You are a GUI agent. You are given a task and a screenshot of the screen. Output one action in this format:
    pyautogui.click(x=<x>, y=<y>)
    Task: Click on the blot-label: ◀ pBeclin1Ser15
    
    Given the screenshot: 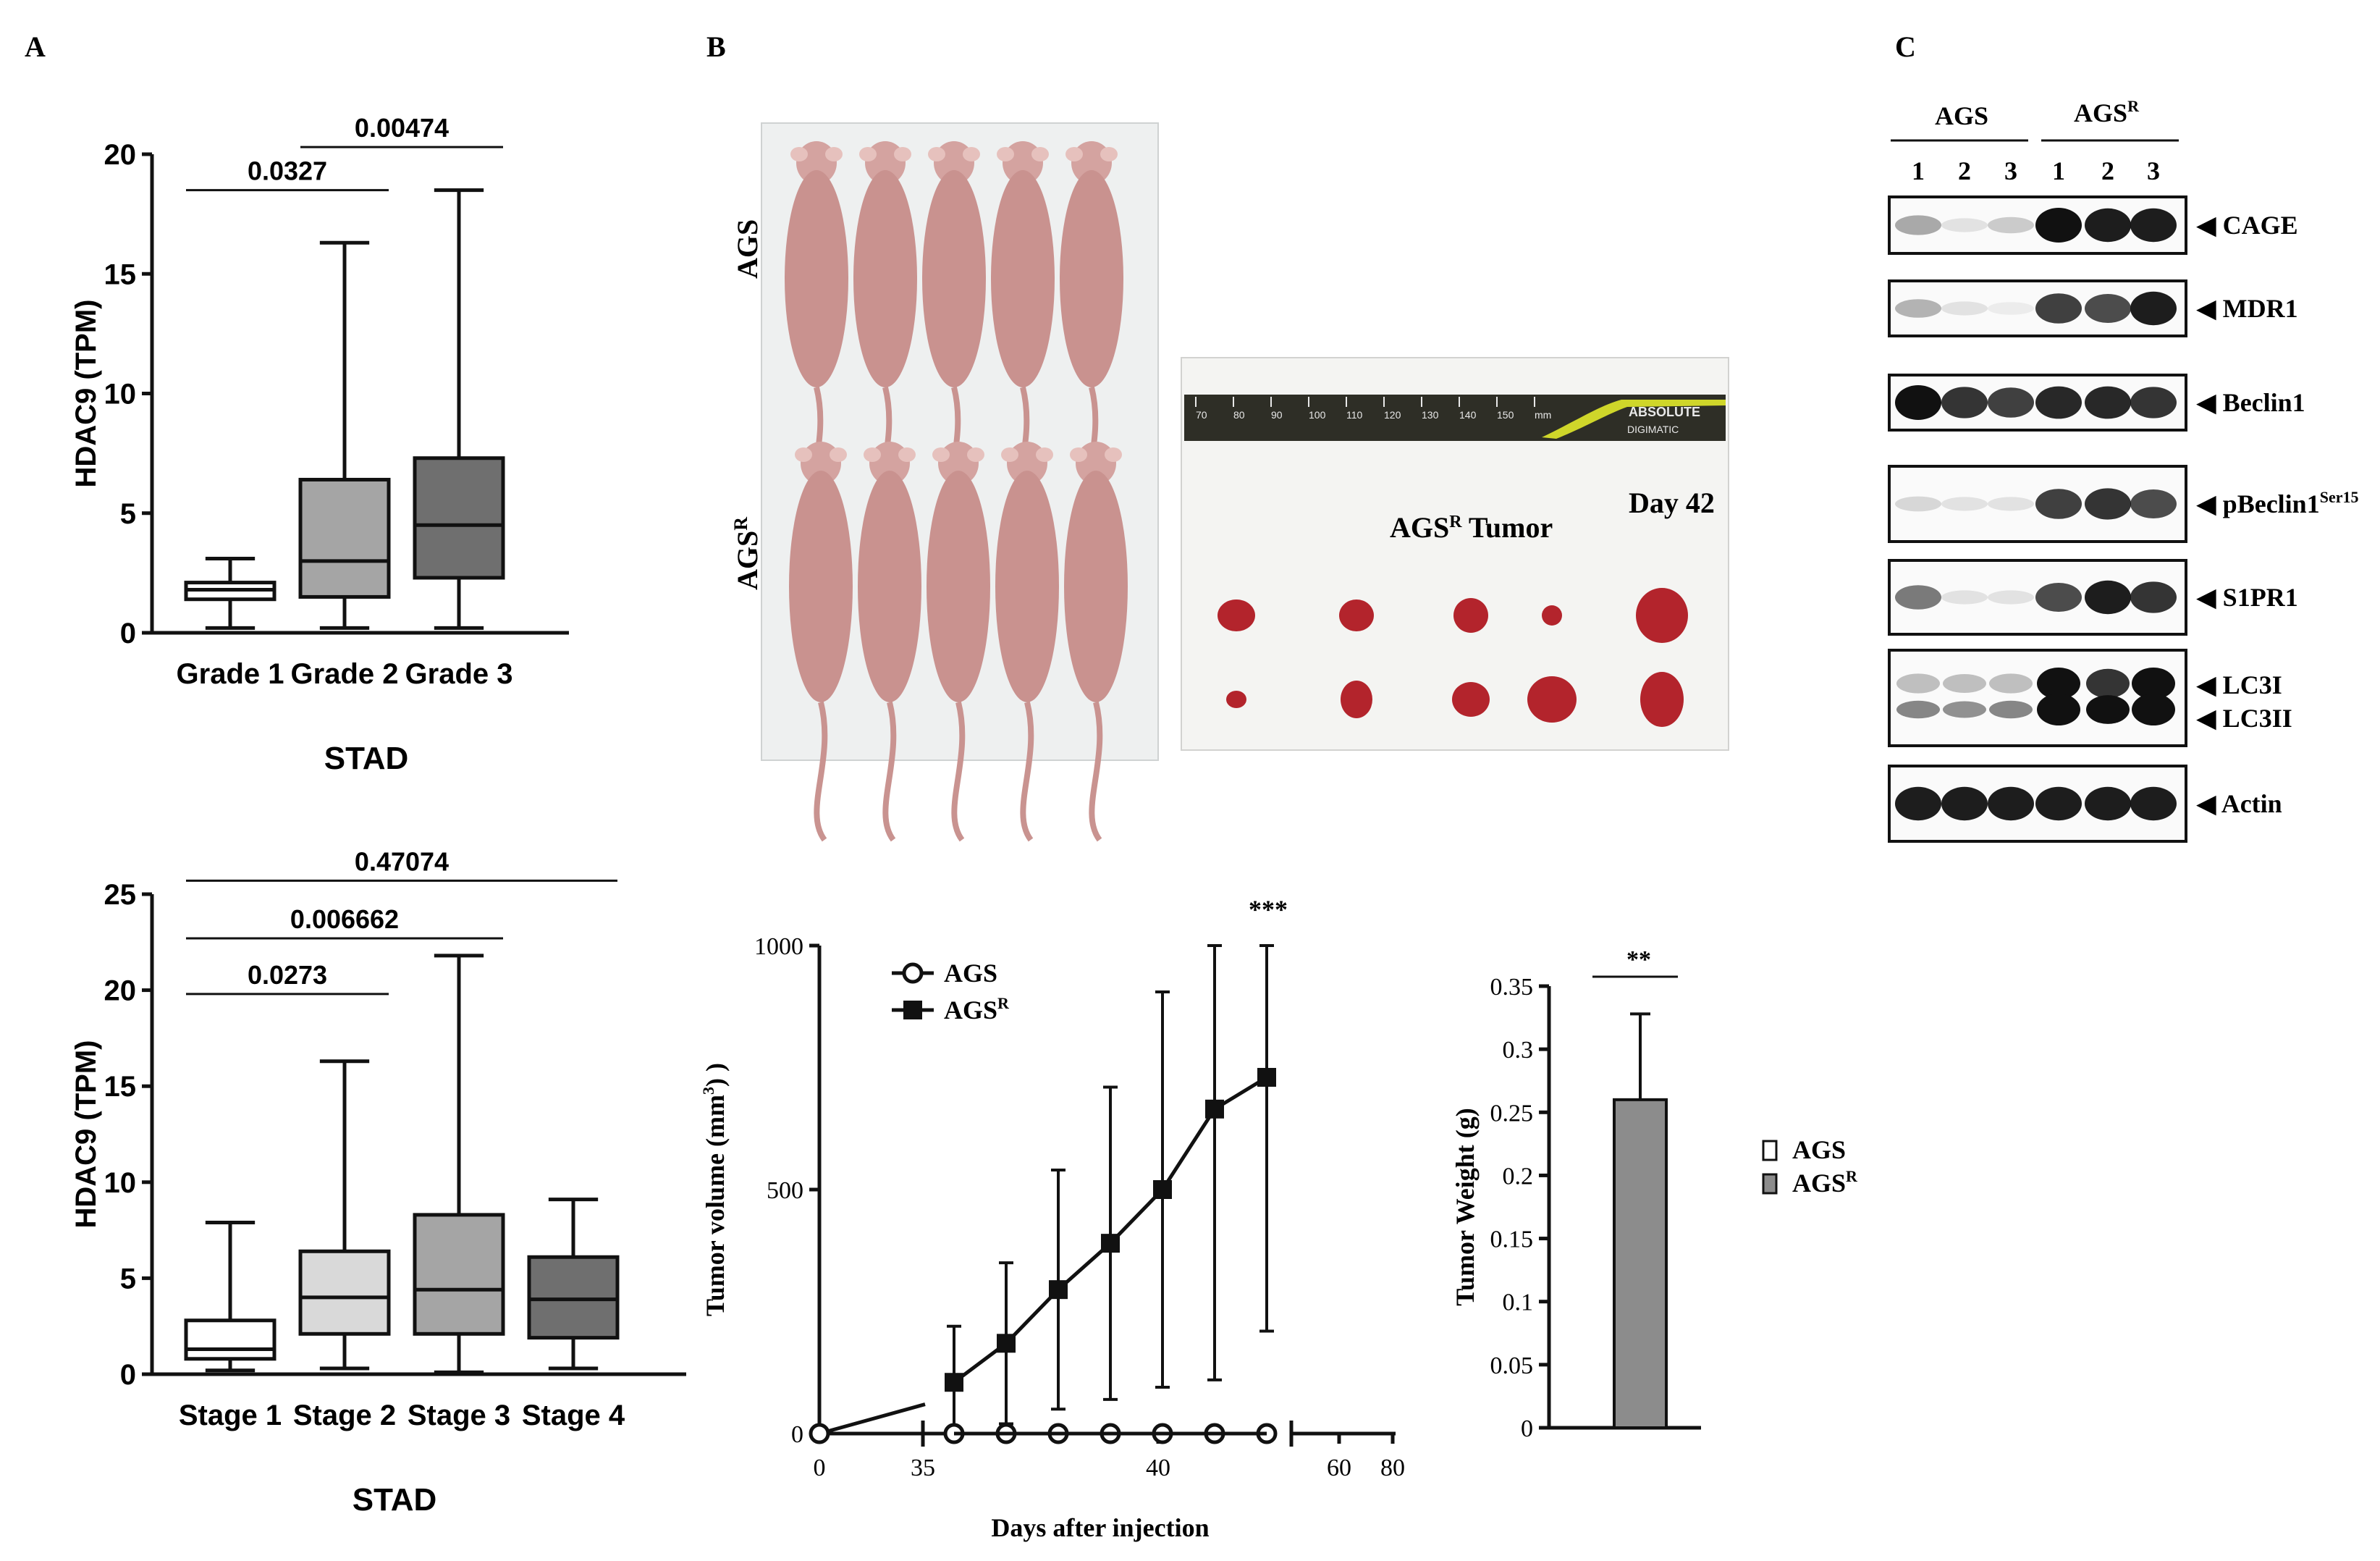 What is the action you would take?
    pyautogui.click(x=2277, y=503)
    